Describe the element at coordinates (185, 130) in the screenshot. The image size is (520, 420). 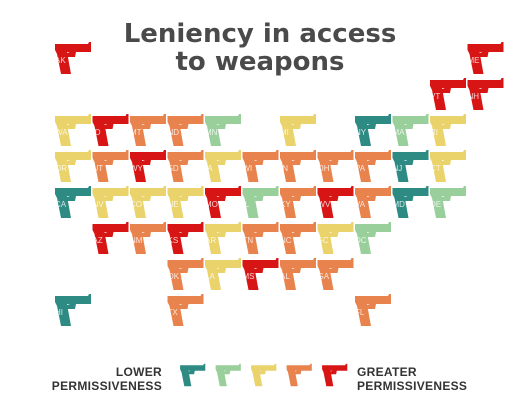
I see `state-nd-marker: ND` at that location.